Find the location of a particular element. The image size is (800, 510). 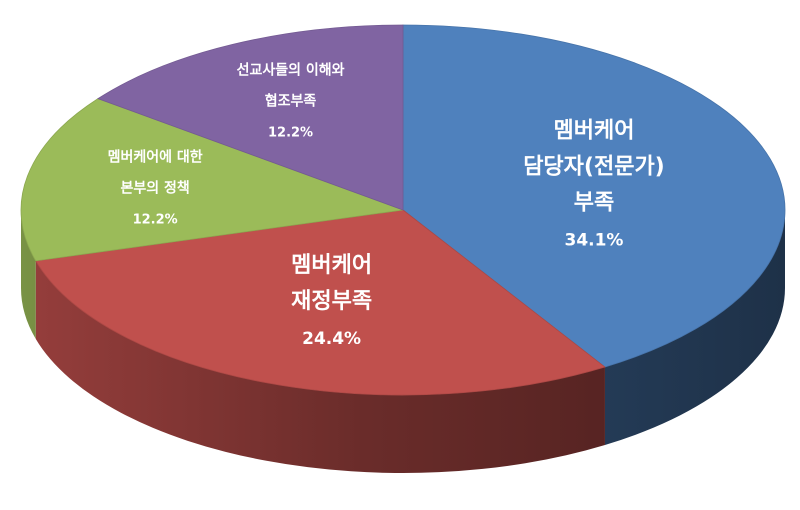

slice-category-label: 멤버케어에 대한 is located at coordinates (155, 157).